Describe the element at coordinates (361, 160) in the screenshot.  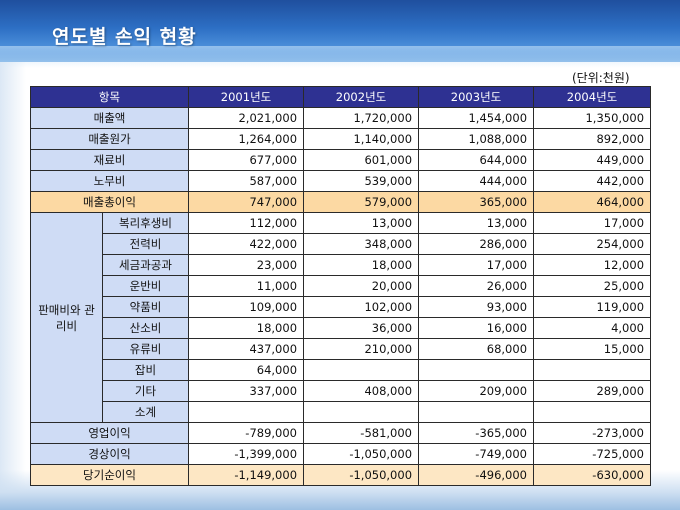
I see `value-cell: 601,000` at that location.